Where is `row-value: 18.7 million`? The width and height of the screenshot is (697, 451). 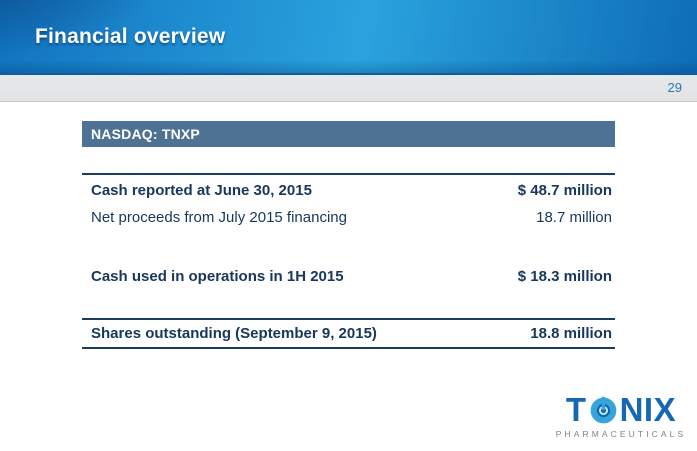 row-value: 18.7 million is located at coordinates (574, 217).